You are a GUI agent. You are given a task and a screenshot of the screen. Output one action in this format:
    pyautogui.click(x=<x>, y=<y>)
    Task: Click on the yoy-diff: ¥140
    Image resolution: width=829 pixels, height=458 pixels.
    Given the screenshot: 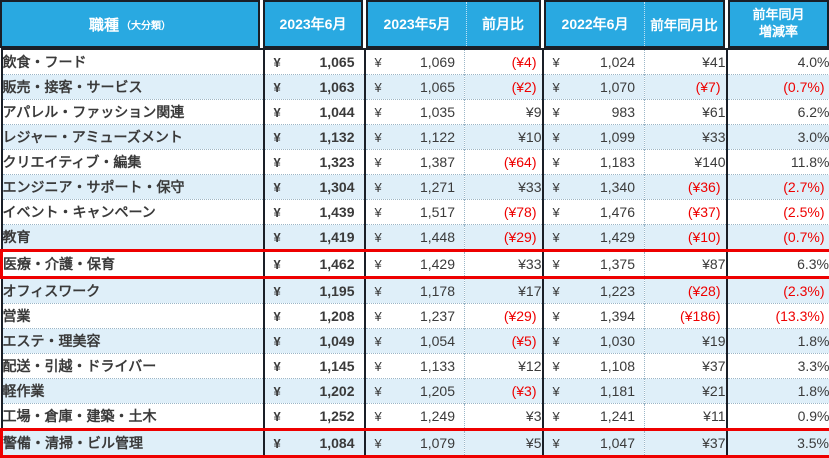 What is the action you would take?
    pyautogui.click(x=686, y=162)
    